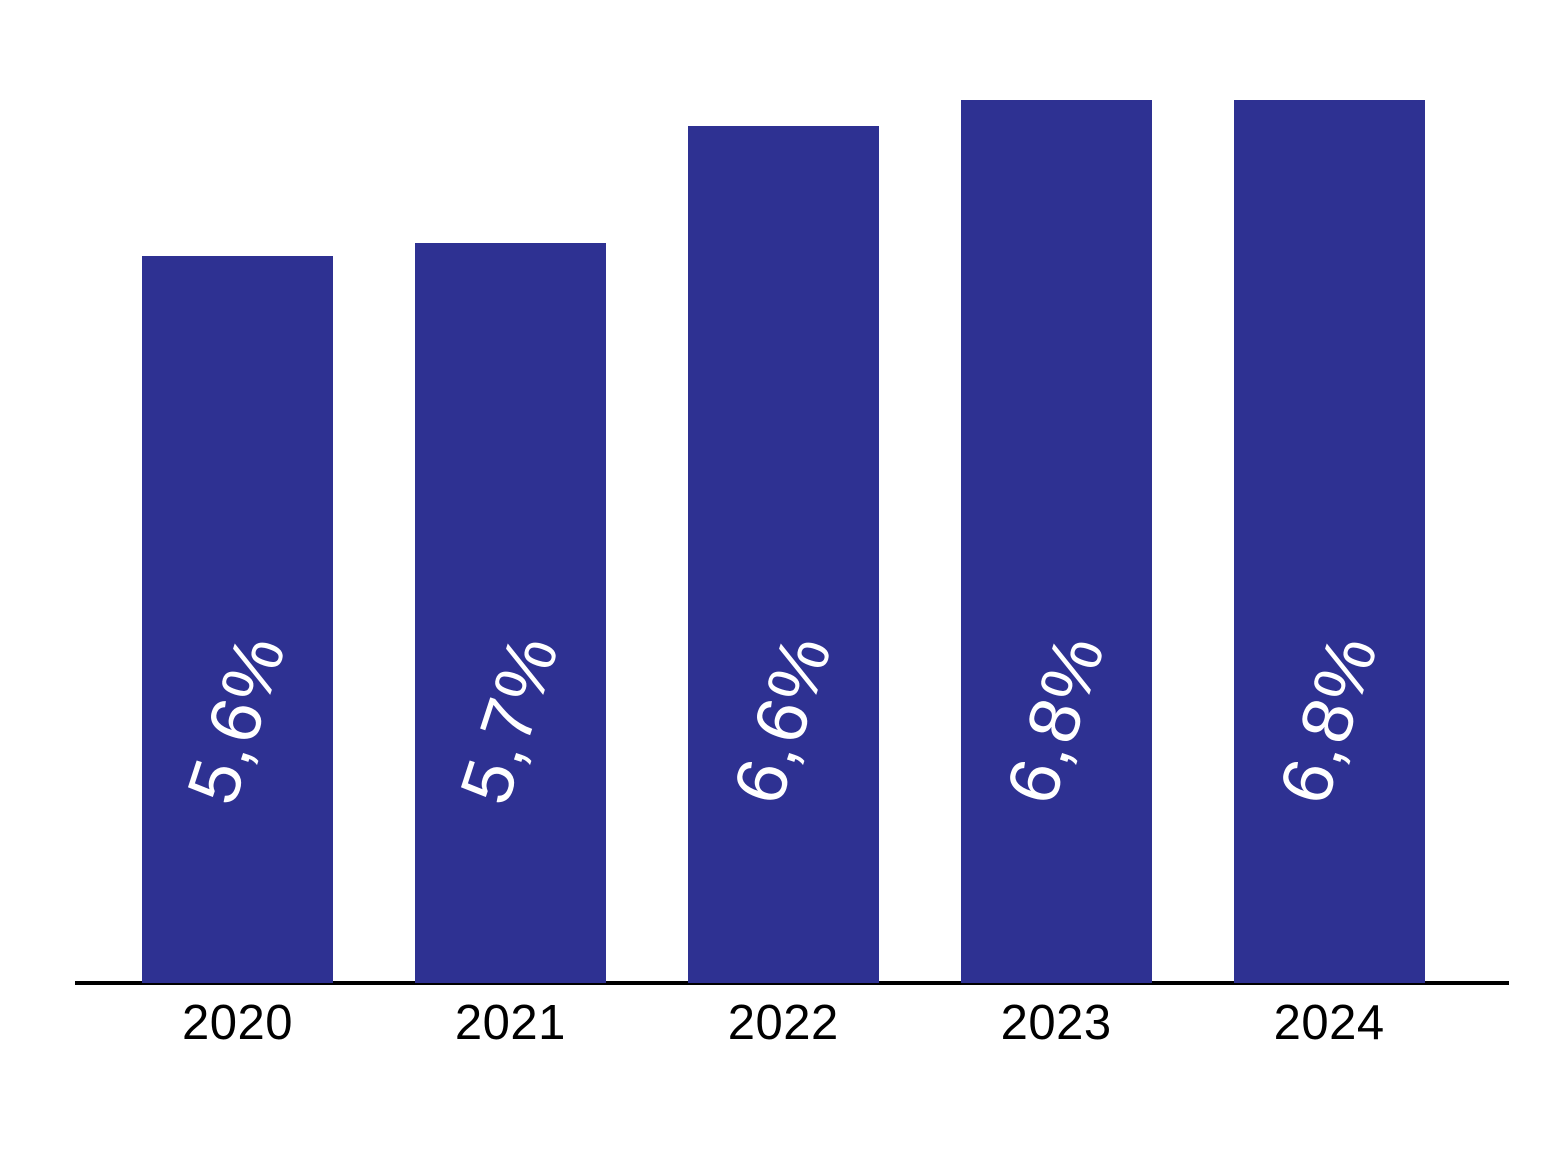 This screenshot has width=1551, height=1163. Describe the element at coordinates (783, 719) in the screenshot. I see `bar-value-label: 6,6%` at that location.